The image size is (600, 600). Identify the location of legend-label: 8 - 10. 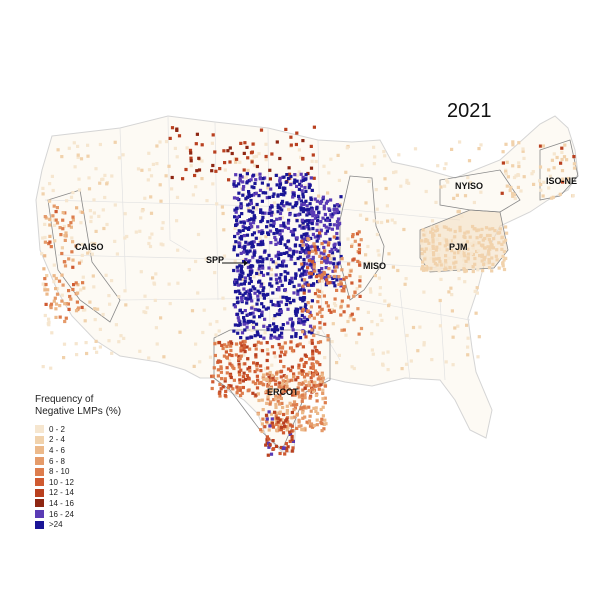
(59, 472).